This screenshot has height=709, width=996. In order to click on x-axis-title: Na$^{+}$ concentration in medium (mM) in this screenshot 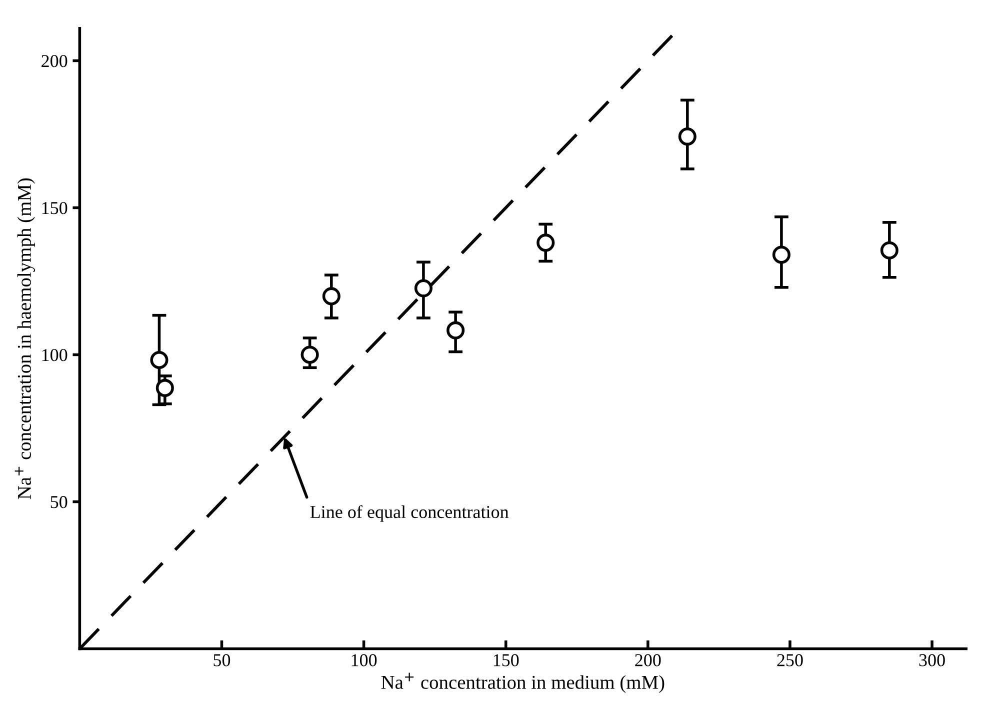, I will do `click(522, 682)`.